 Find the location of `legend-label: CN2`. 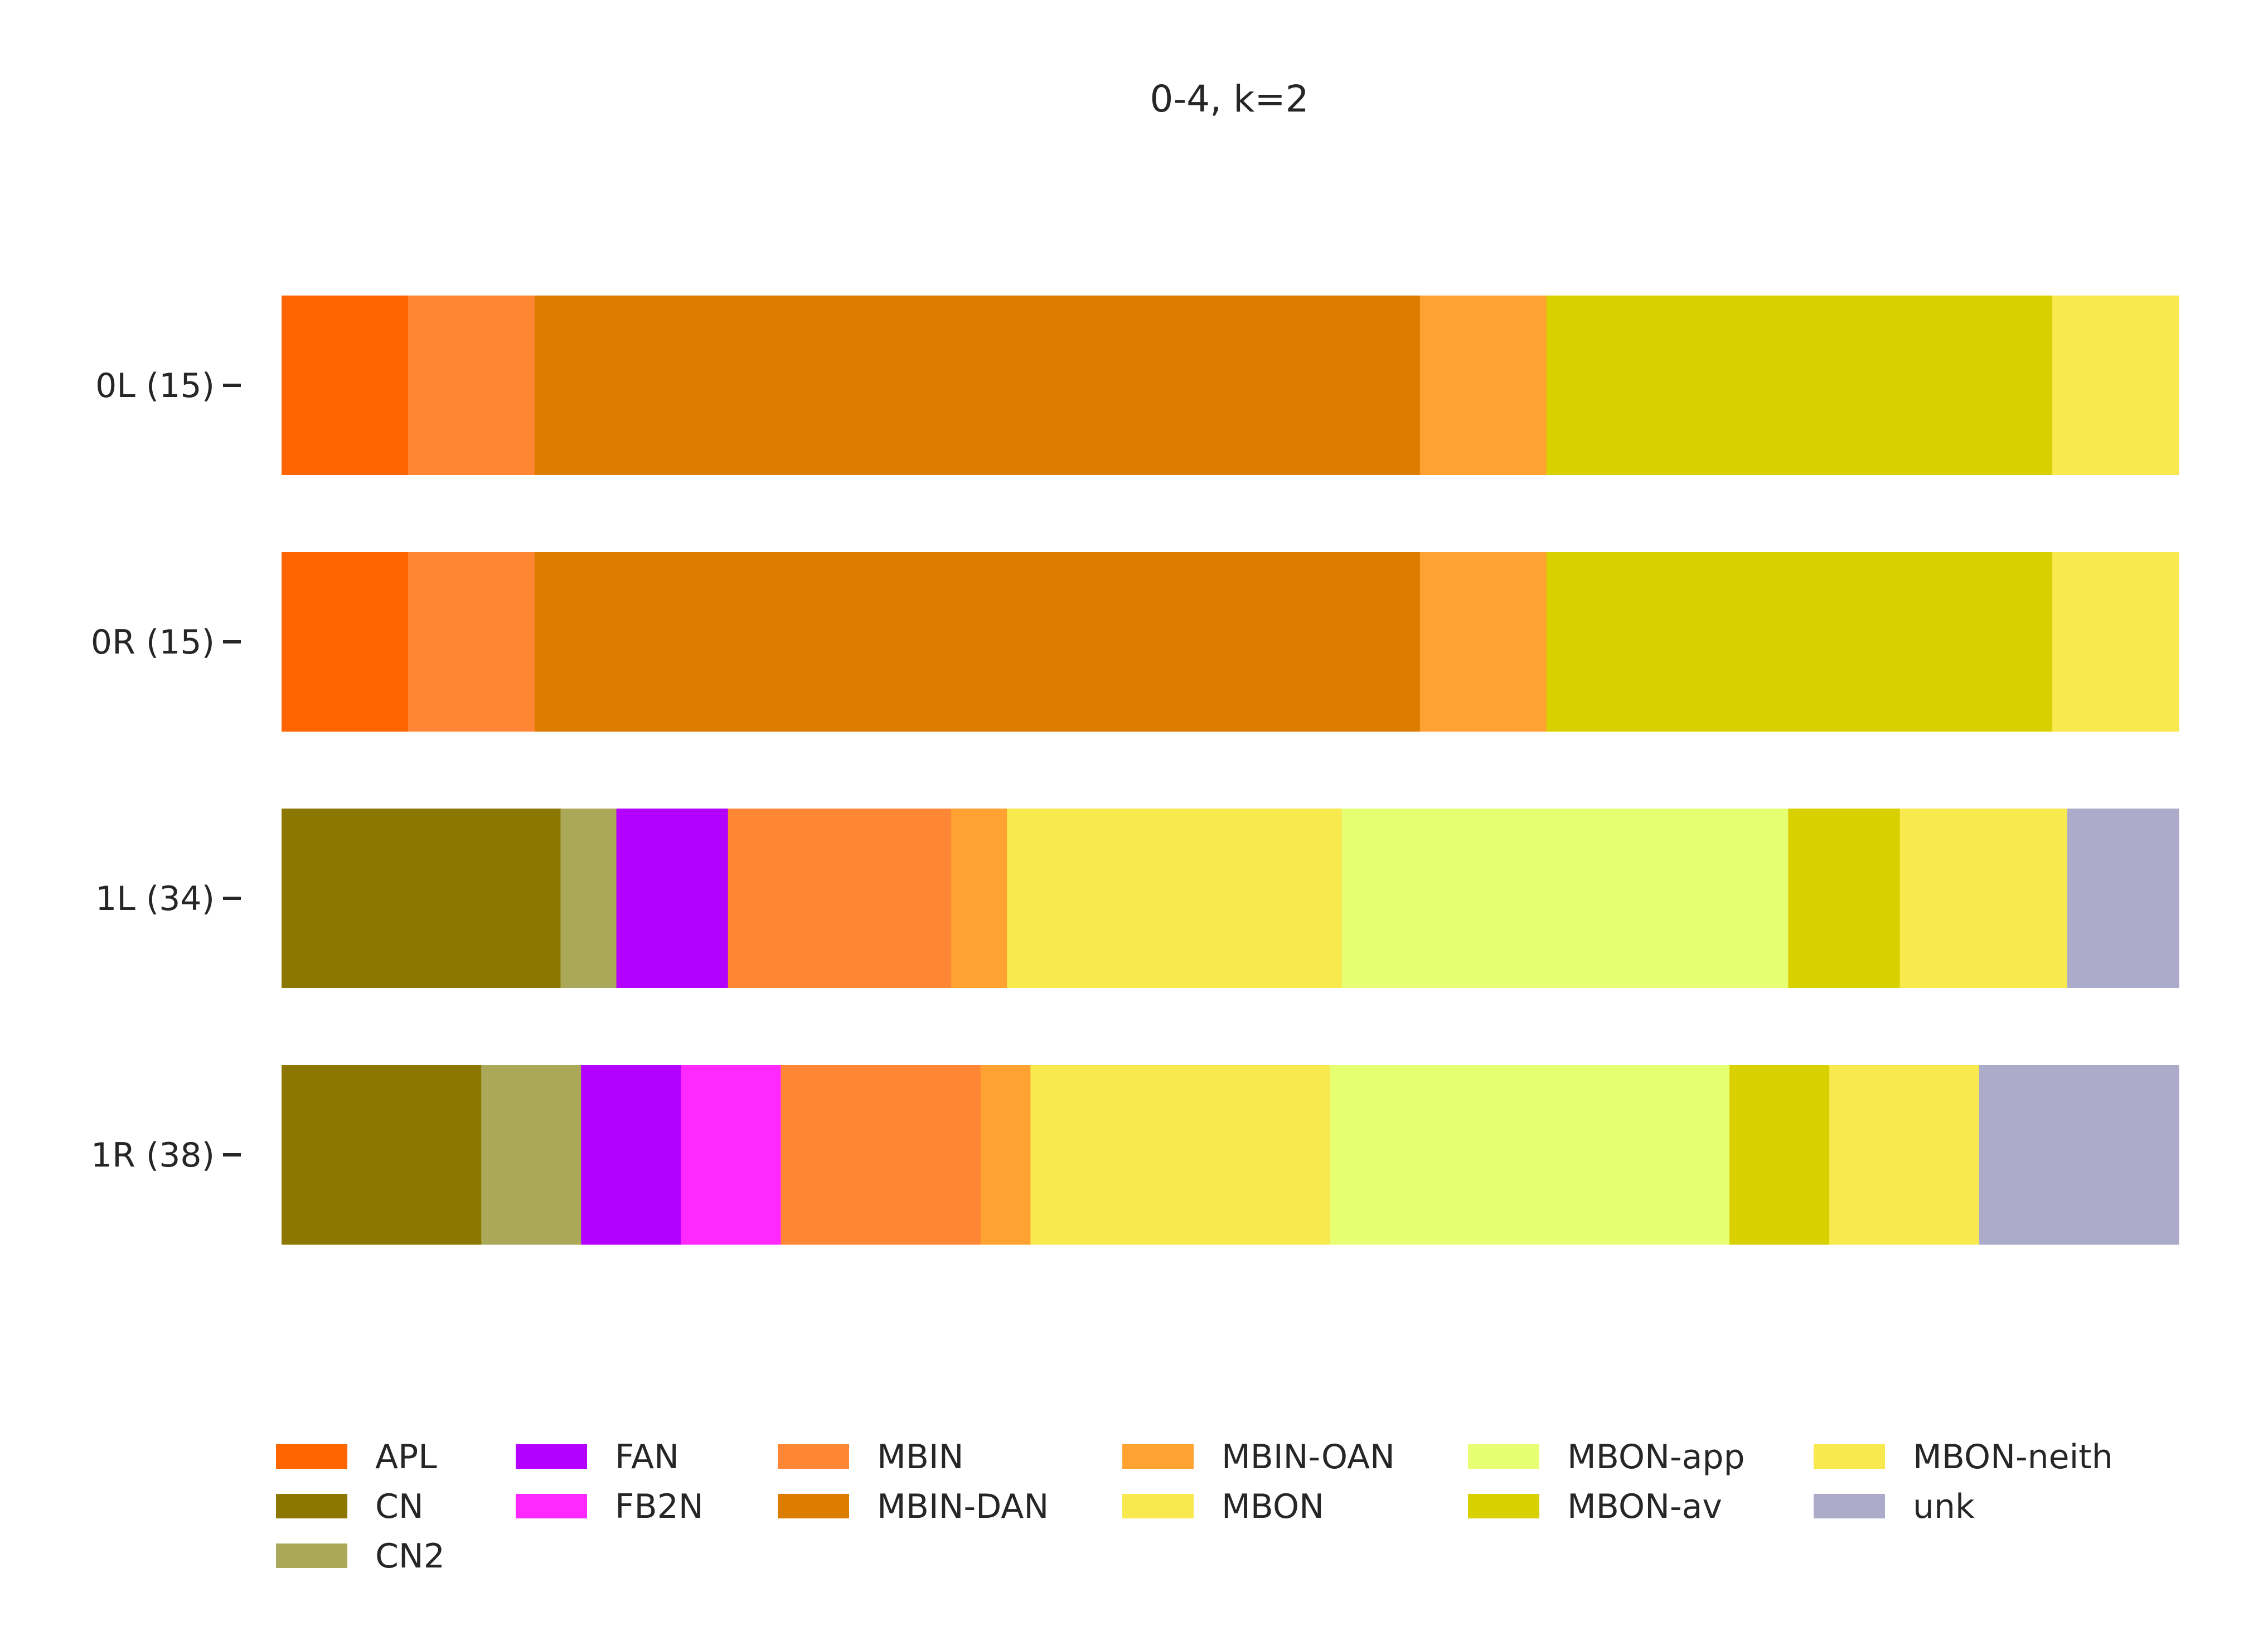

legend-label: CN2 is located at coordinates (410, 1556).